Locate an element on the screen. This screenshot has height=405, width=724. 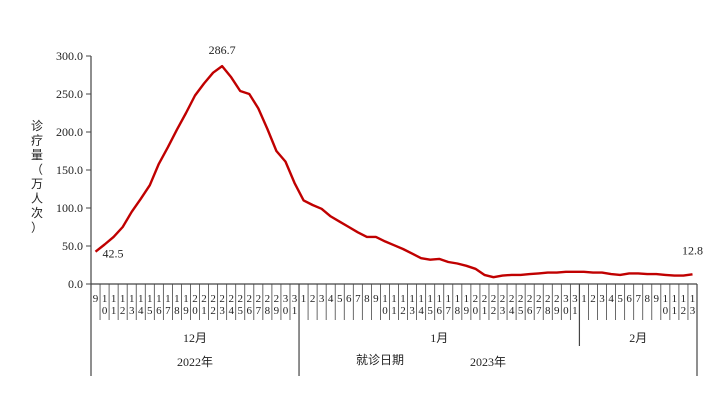
y-tick-label: 200.0 is located at coordinates (69, 132).